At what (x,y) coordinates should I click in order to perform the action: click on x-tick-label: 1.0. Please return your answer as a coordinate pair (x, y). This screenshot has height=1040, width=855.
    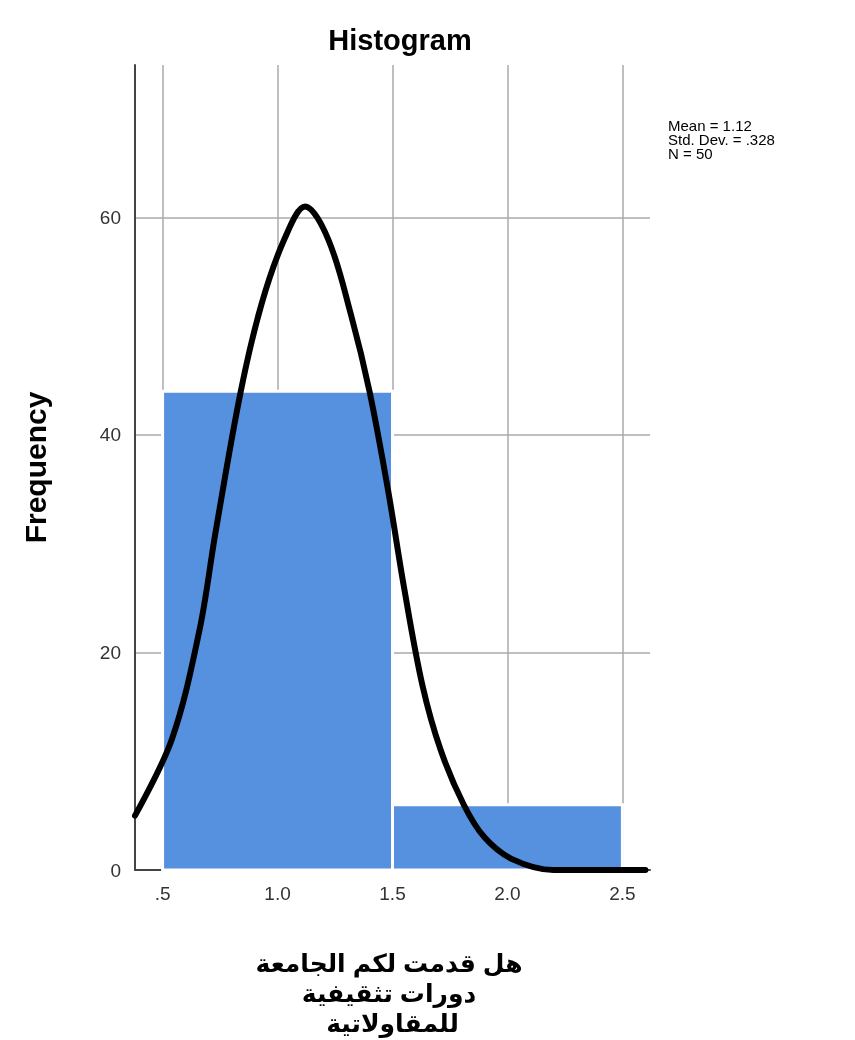
    Looking at the image, I should click on (277, 893).